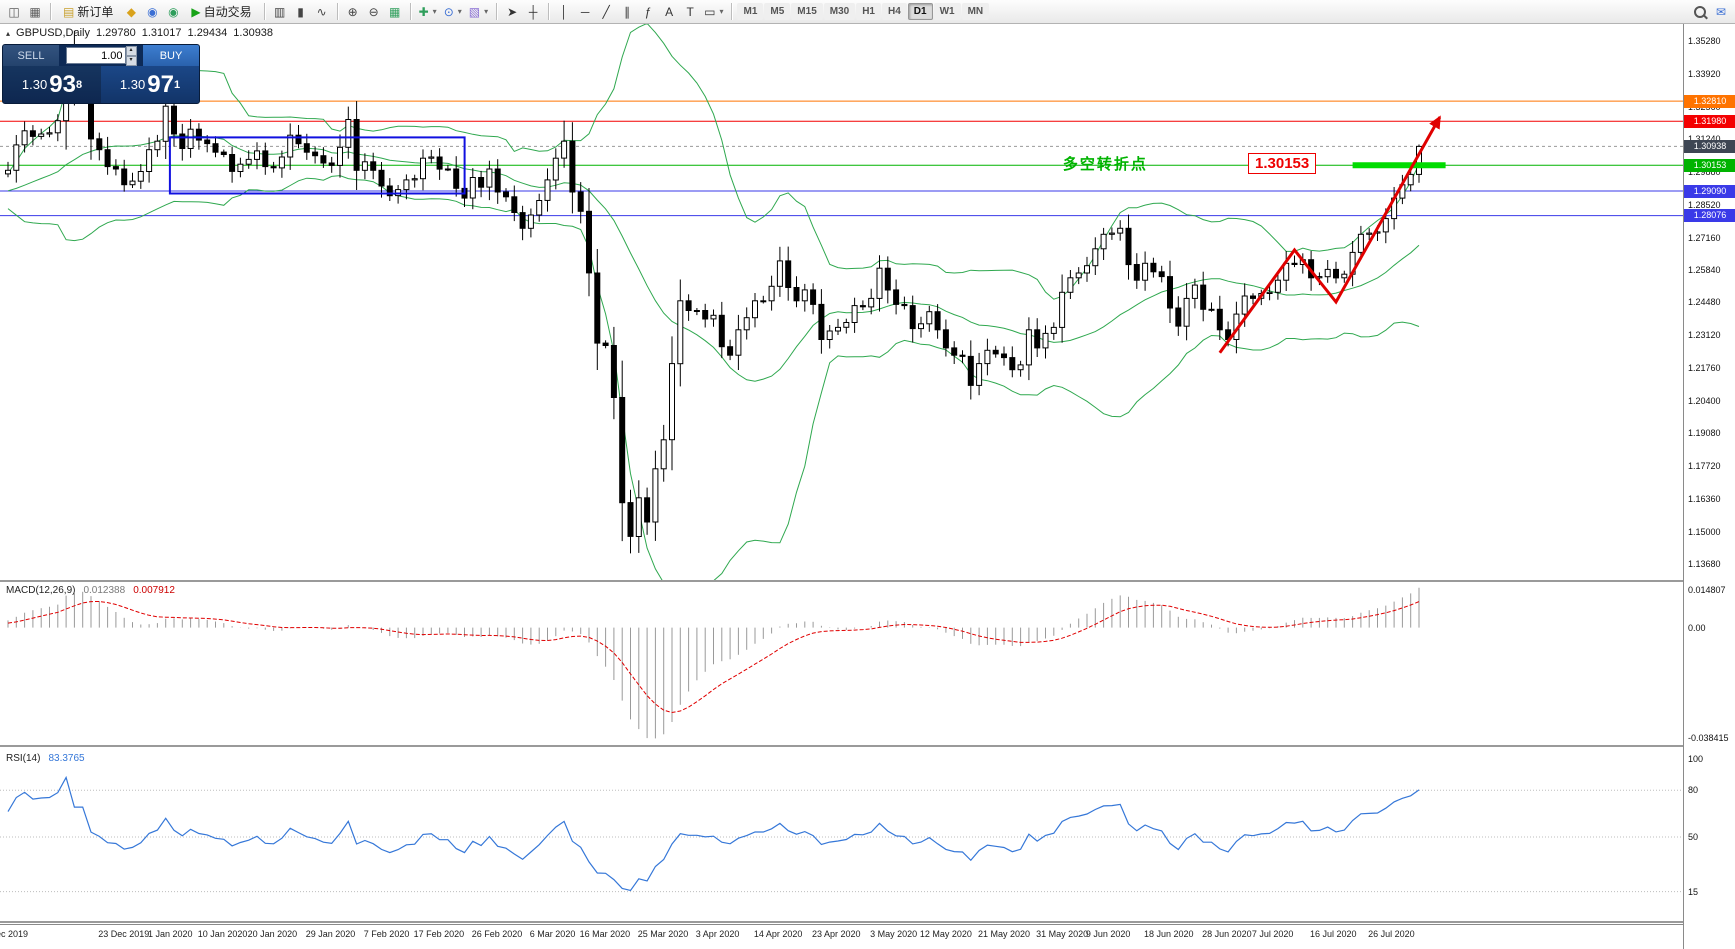 The width and height of the screenshot is (1735, 949). Describe the element at coordinates (31, 55) in the screenshot. I see `sell-button: SELL` at that location.